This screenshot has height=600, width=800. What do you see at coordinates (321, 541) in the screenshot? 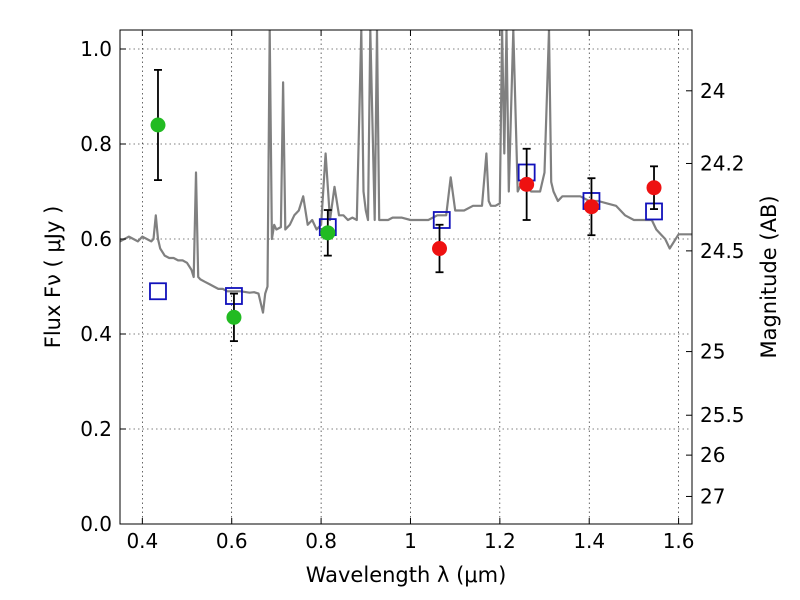
I see `x-tick-label: 0.8` at bounding box center [321, 541].